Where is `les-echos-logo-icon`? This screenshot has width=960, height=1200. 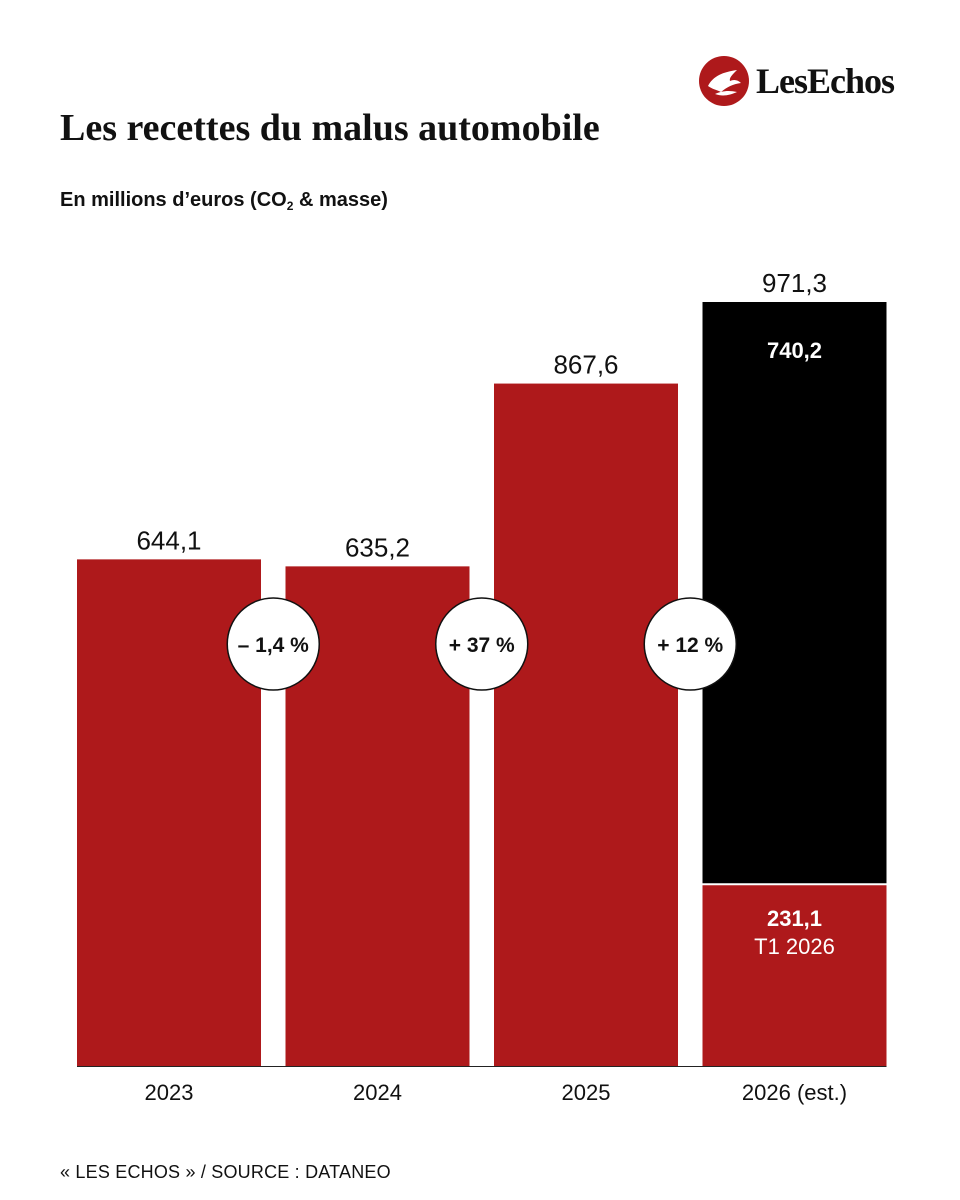 les-echos-logo-icon is located at coordinates (724, 81).